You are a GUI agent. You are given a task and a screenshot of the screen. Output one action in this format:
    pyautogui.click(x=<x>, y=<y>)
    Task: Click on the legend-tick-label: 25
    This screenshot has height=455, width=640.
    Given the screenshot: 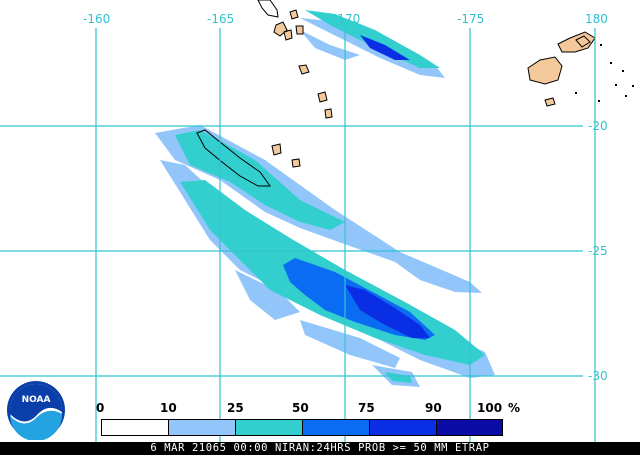 What is the action you would take?
    pyautogui.click(x=235, y=408)
    